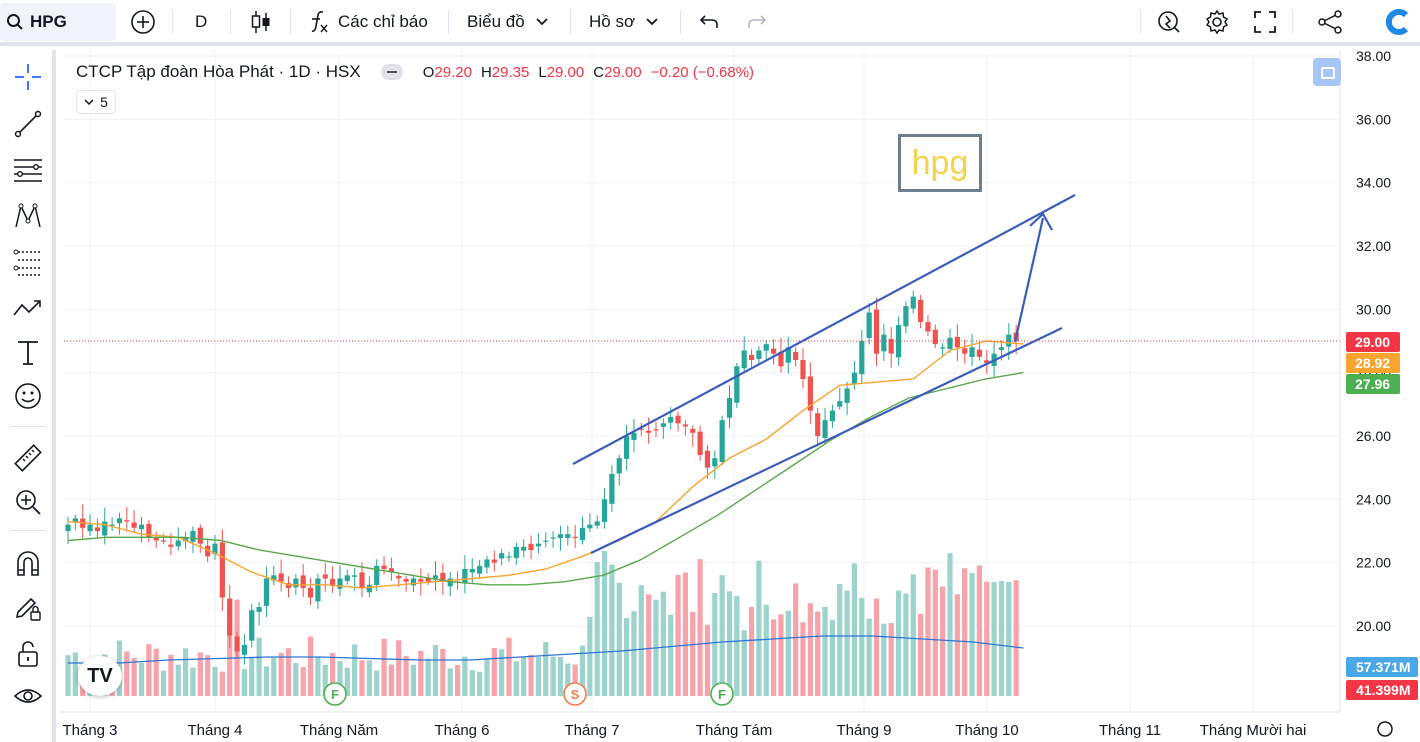 This screenshot has width=1420, height=742. What do you see at coordinates (1327, 72) in the screenshot?
I see `maximize-pane-button` at bounding box center [1327, 72].